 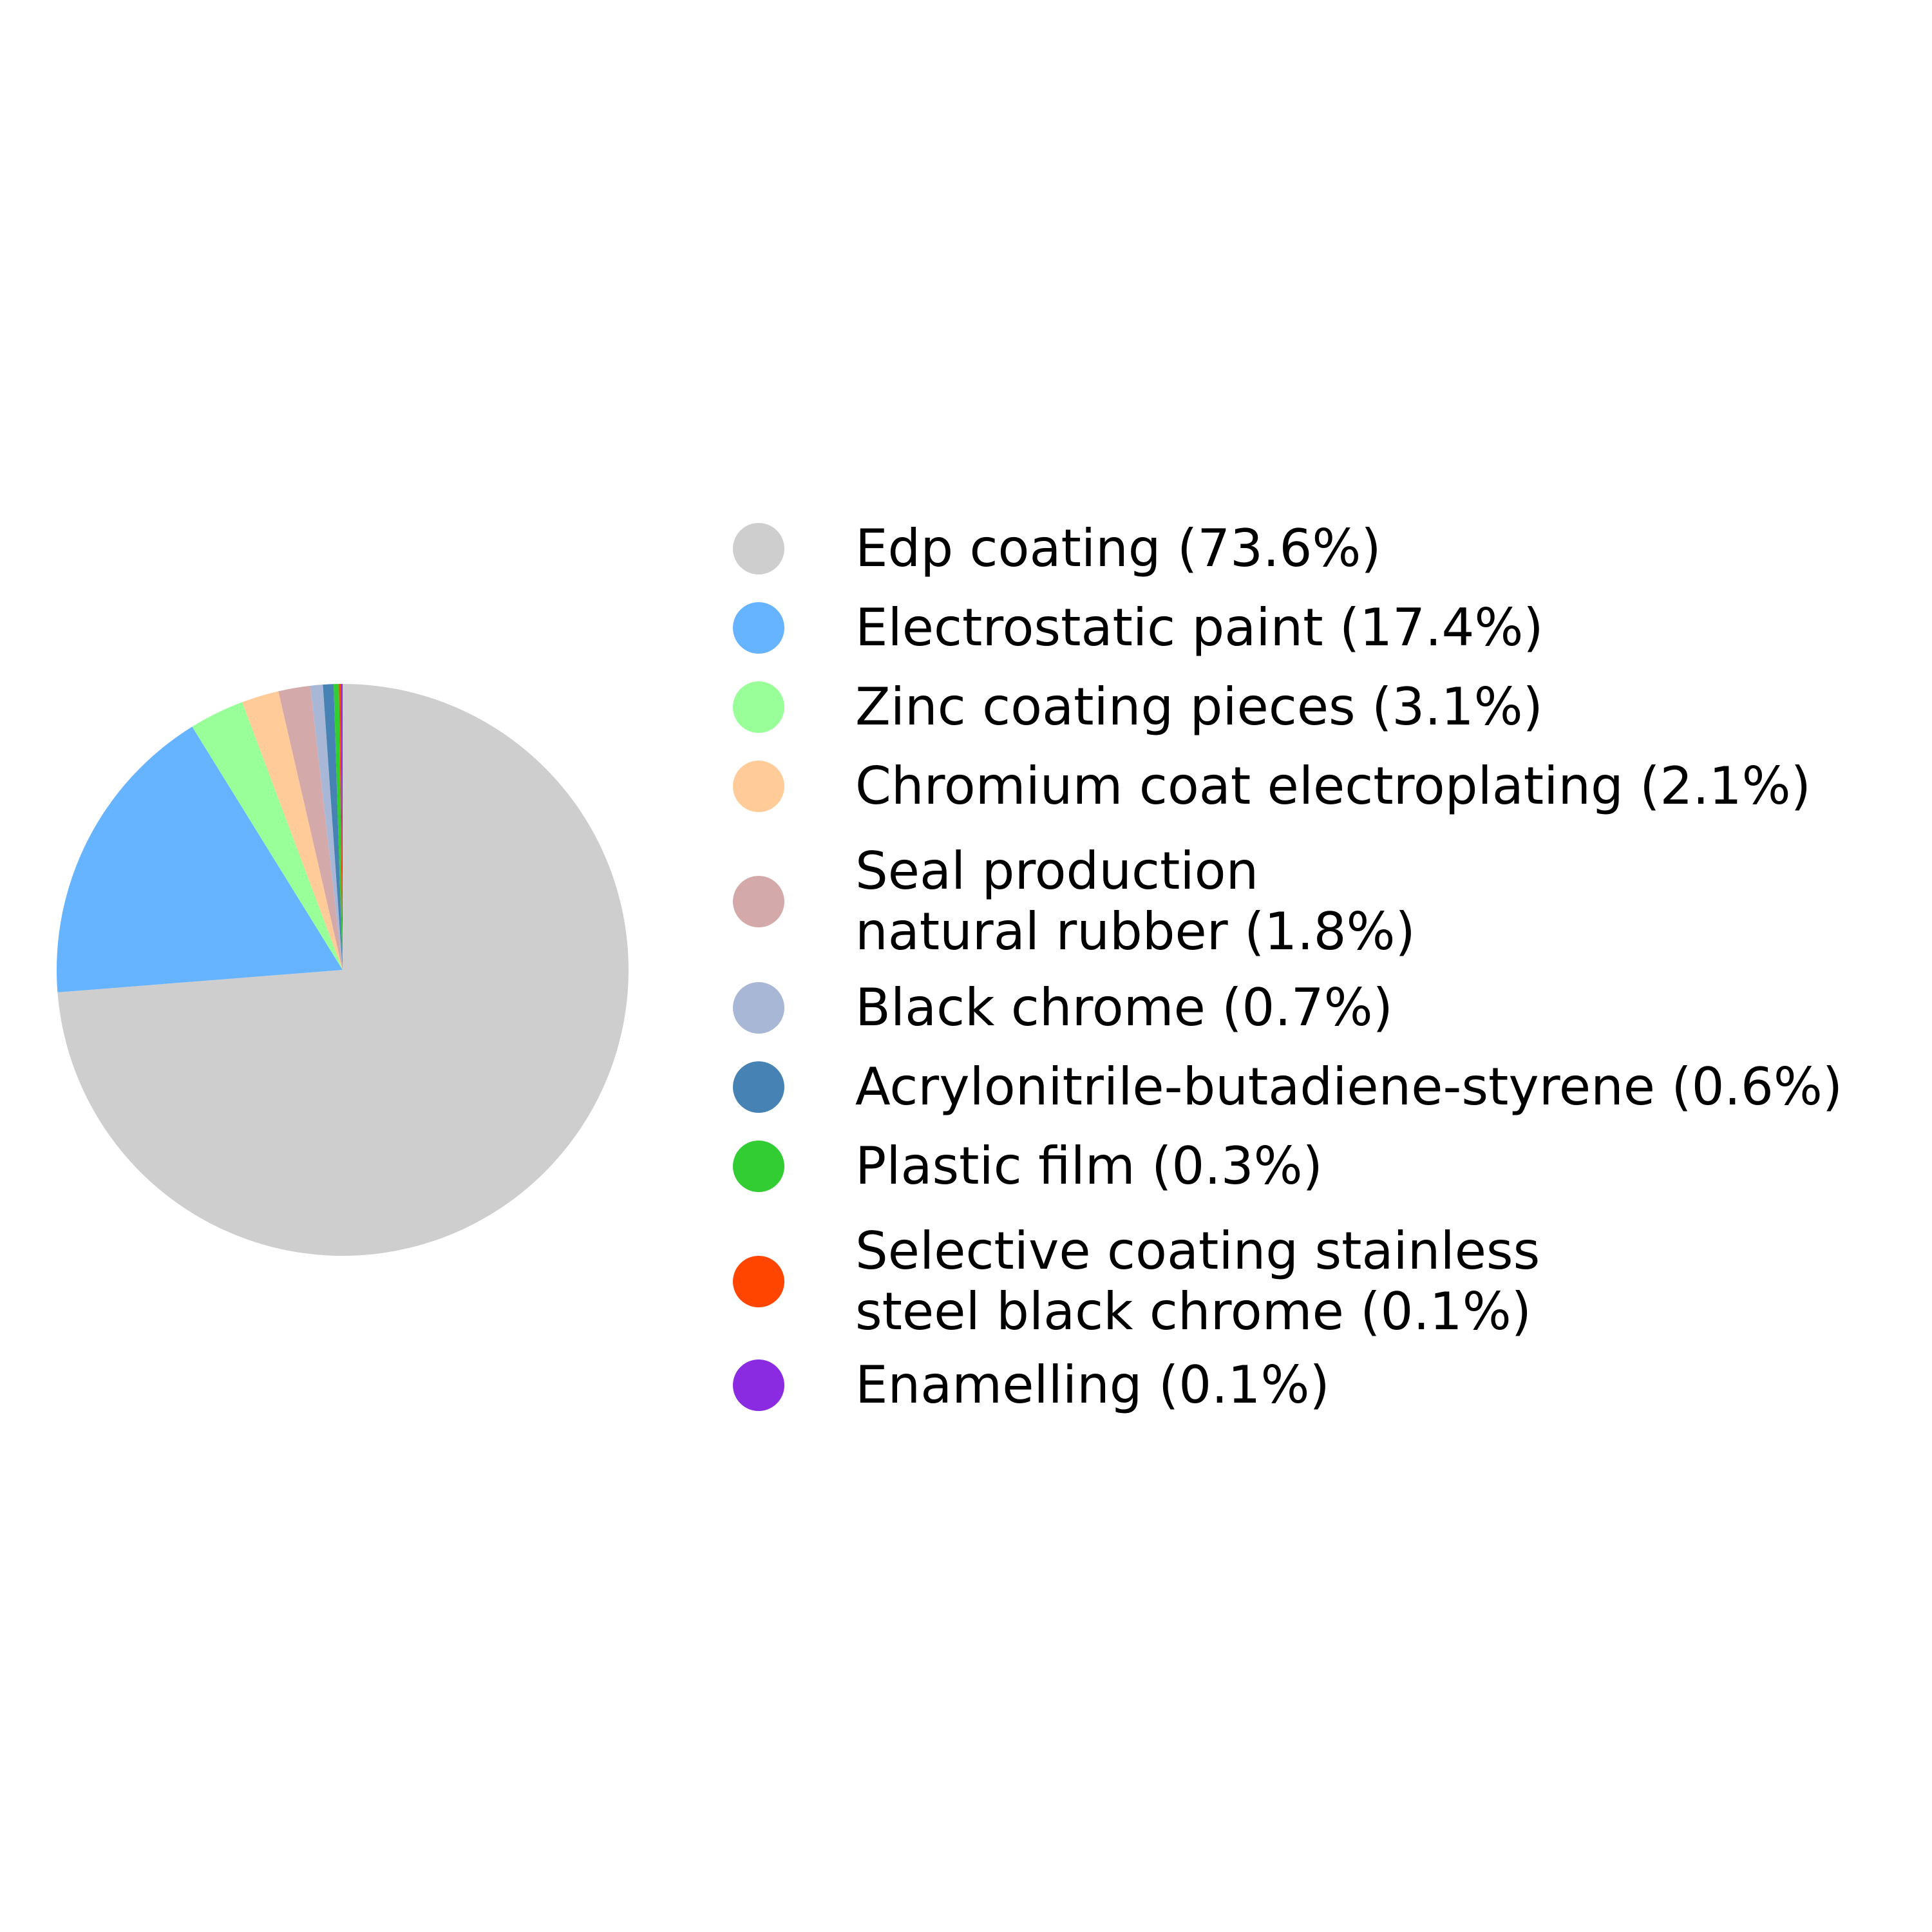 What do you see at coordinates (1135, 901) in the screenshot?
I see `legend-label: Seal production natural rubber (1.8%)` at bounding box center [1135, 901].